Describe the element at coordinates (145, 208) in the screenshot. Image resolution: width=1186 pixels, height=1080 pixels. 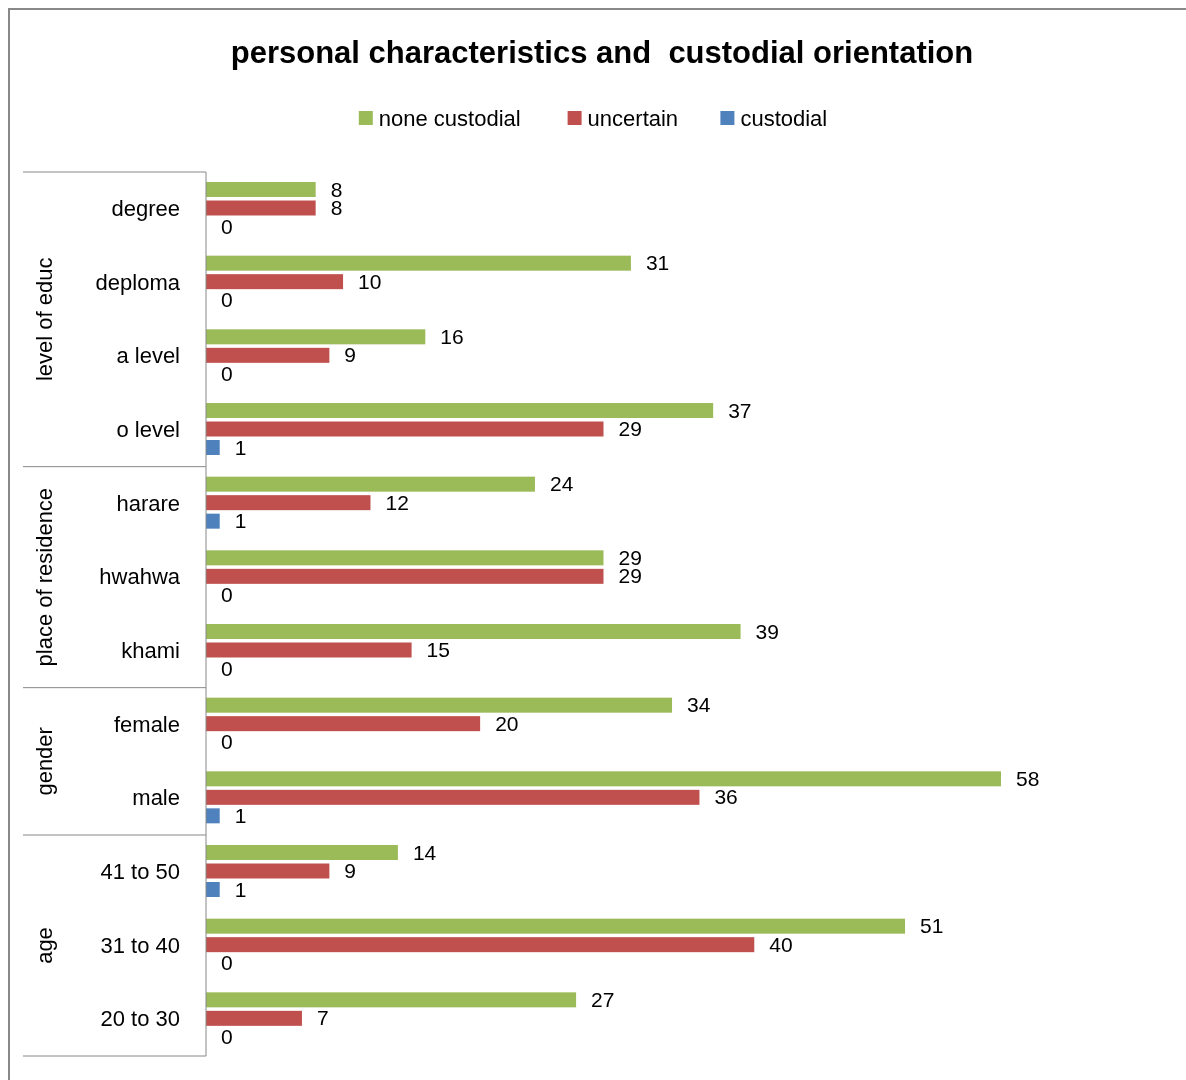
I see `y-tick-label: degree` at that location.